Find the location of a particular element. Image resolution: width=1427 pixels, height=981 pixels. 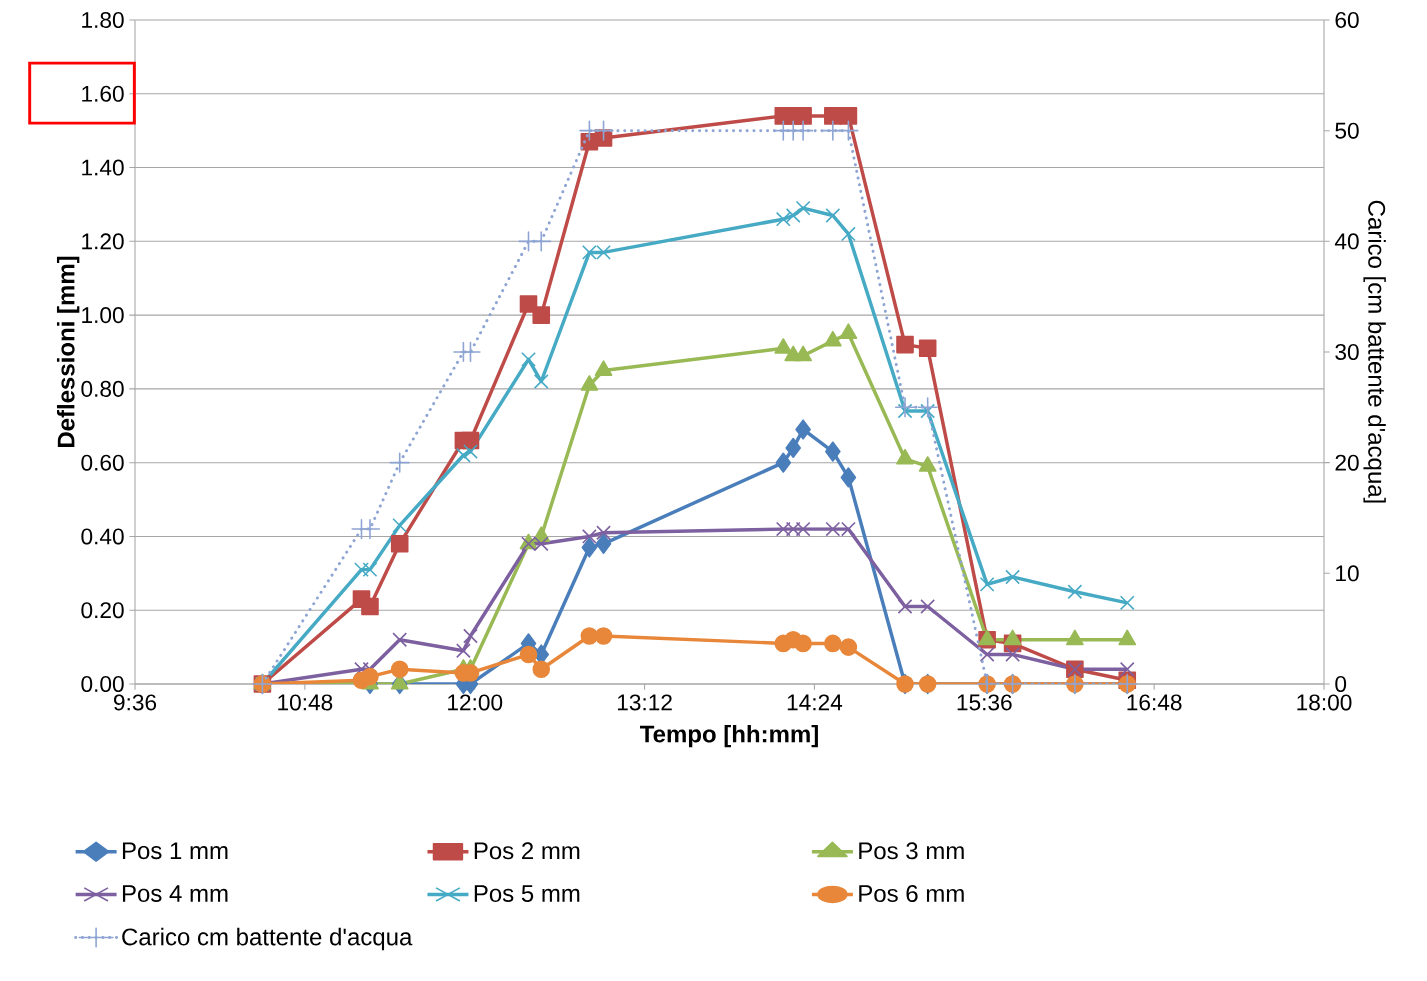

y-tick-label: 1.40 is located at coordinates (103, 167).